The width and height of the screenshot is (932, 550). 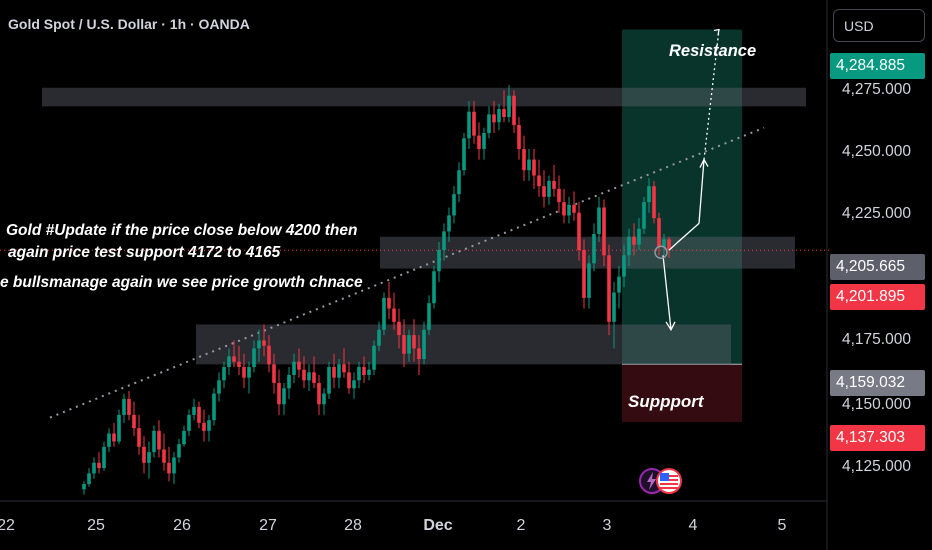 What do you see at coordinates (438, 525) in the screenshot?
I see `x-tick-label: Dec` at bounding box center [438, 525].